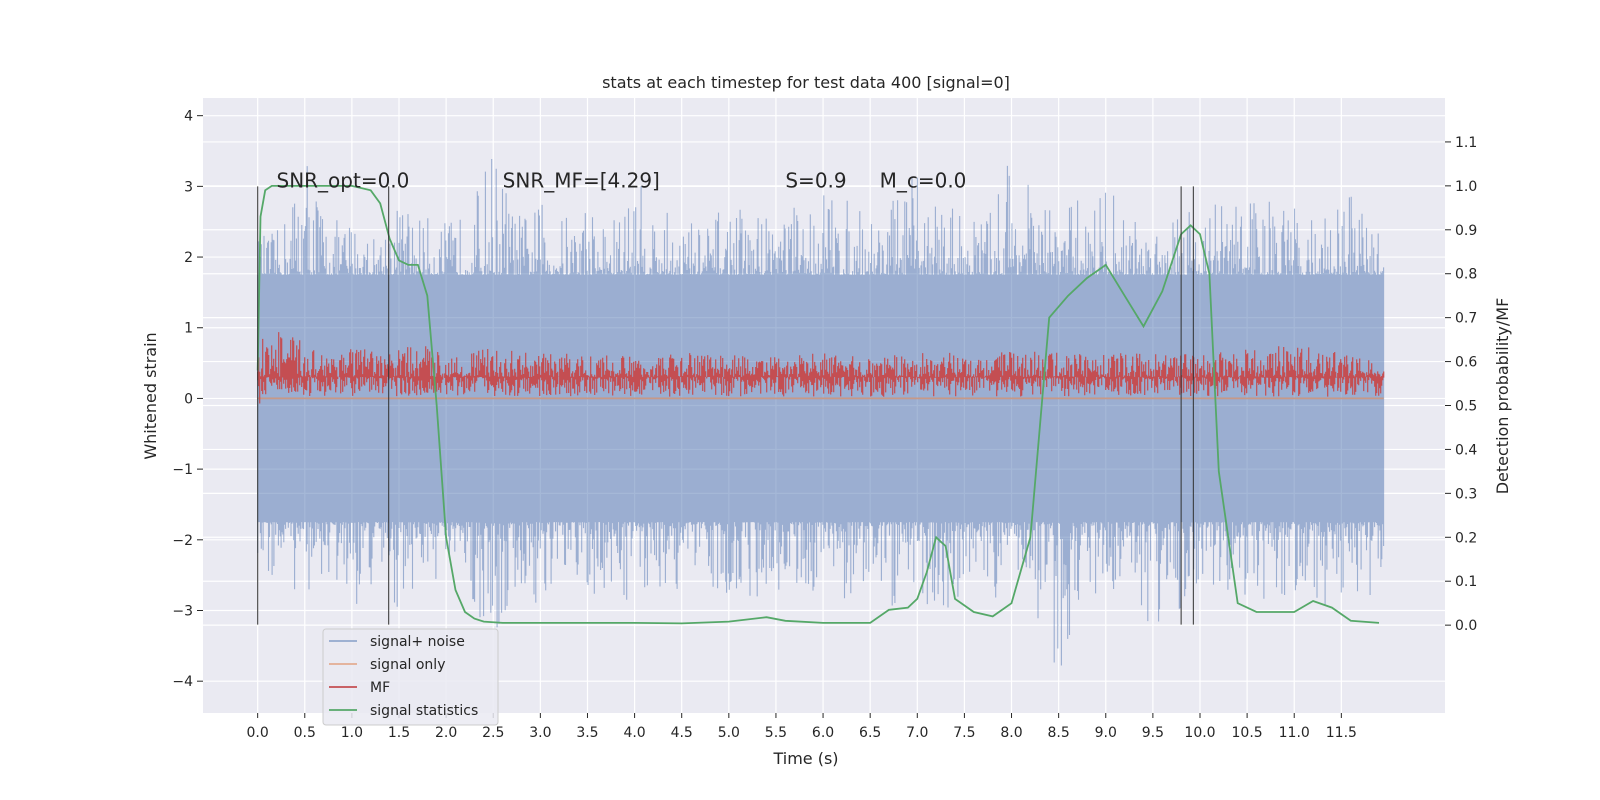 The width and height of the screenshot is (1600, 800). Describe the element at coordinates (1466, 231) in the screenshot. I see `y-tick-label-right: 0.9` at that location.